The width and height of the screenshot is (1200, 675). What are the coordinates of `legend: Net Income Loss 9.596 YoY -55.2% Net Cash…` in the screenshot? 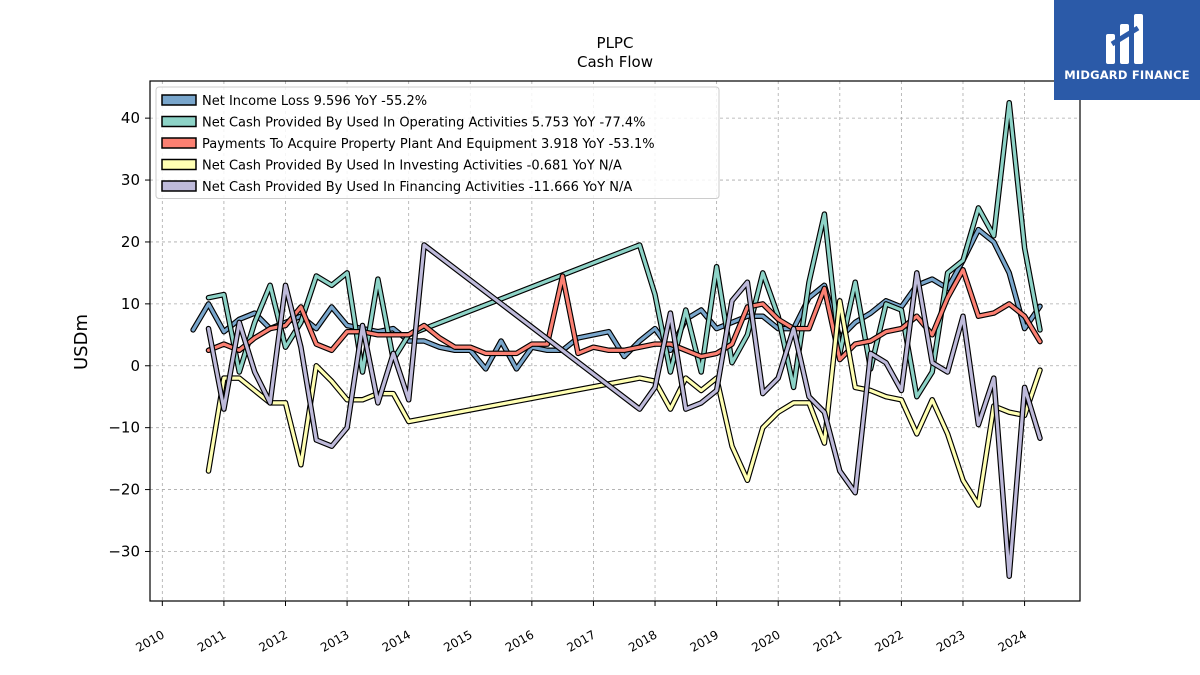 It's located at (437, 142).